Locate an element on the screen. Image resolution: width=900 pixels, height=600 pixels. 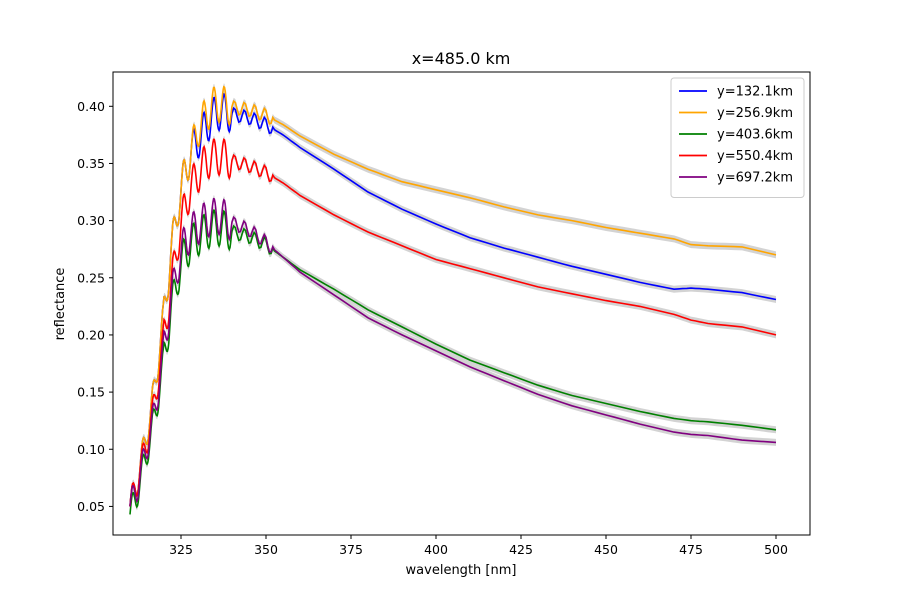
y-axis: 0.05 0.10 0.15 0.20 0.25 0.30 0.35 0.40 is located at coordinates (95, 306).